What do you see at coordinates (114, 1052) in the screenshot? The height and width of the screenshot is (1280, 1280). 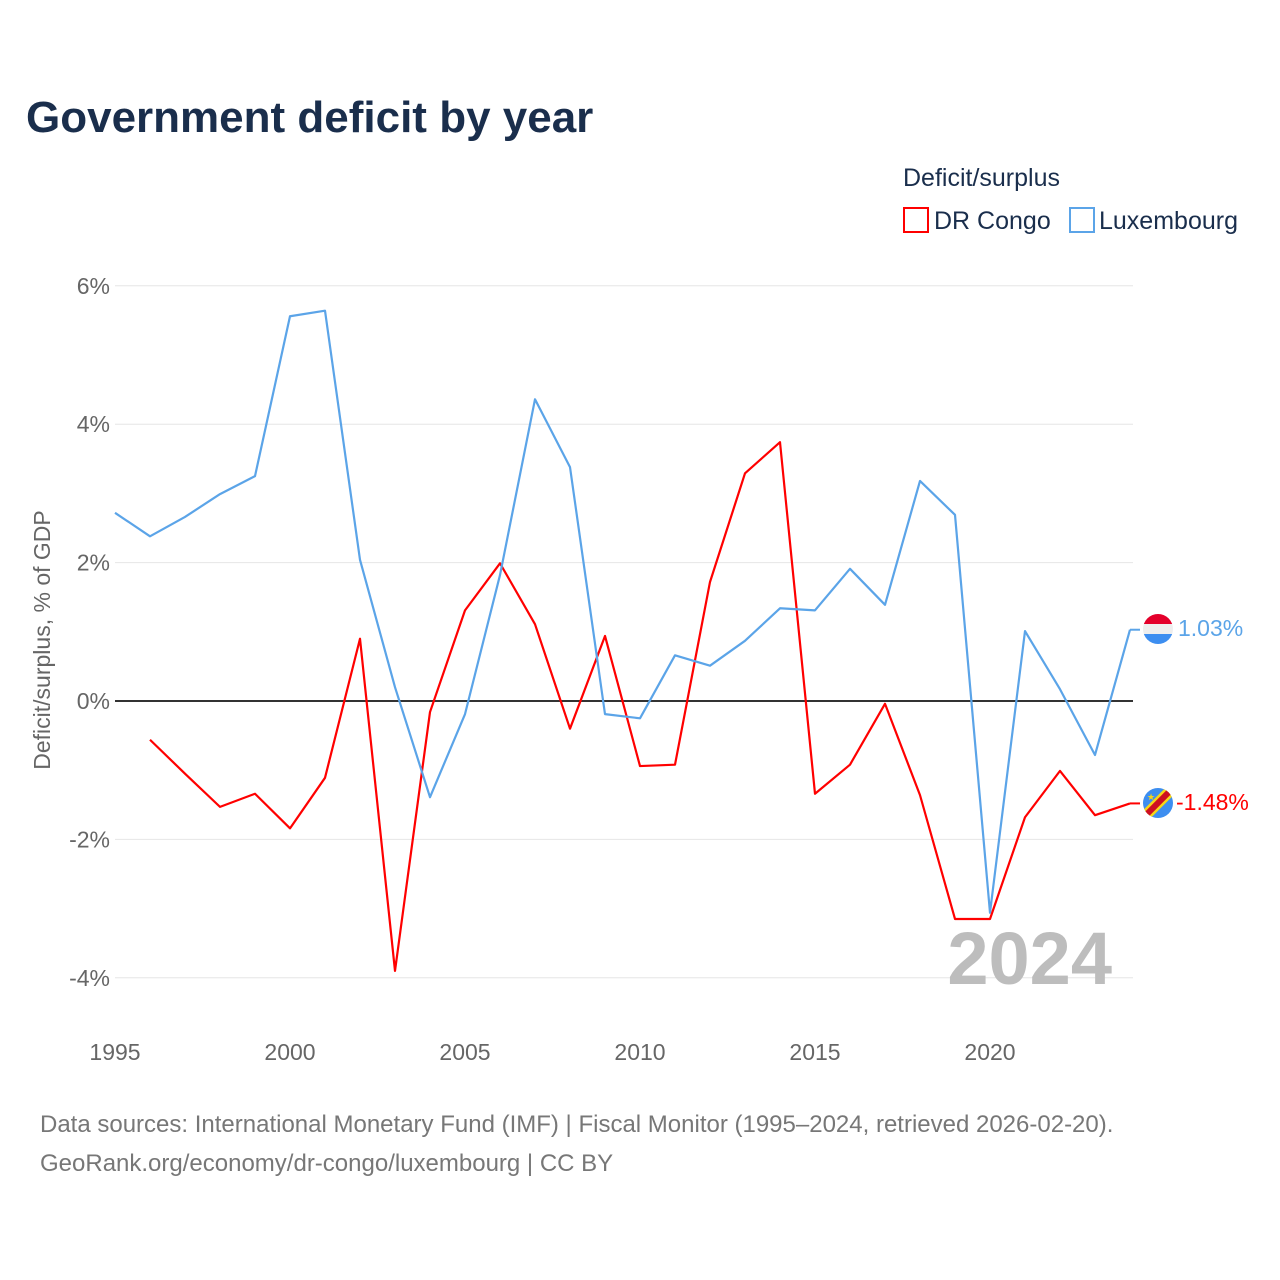 I see `x-tick-label: 1995` at bounding box center [114, 1052].